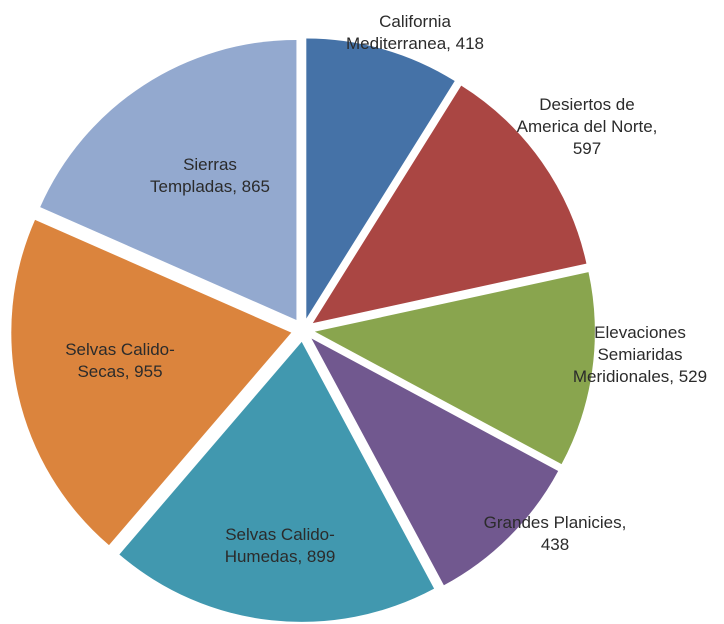  I want to click on pie-label-line: America del Norte,, so click(587, 126).